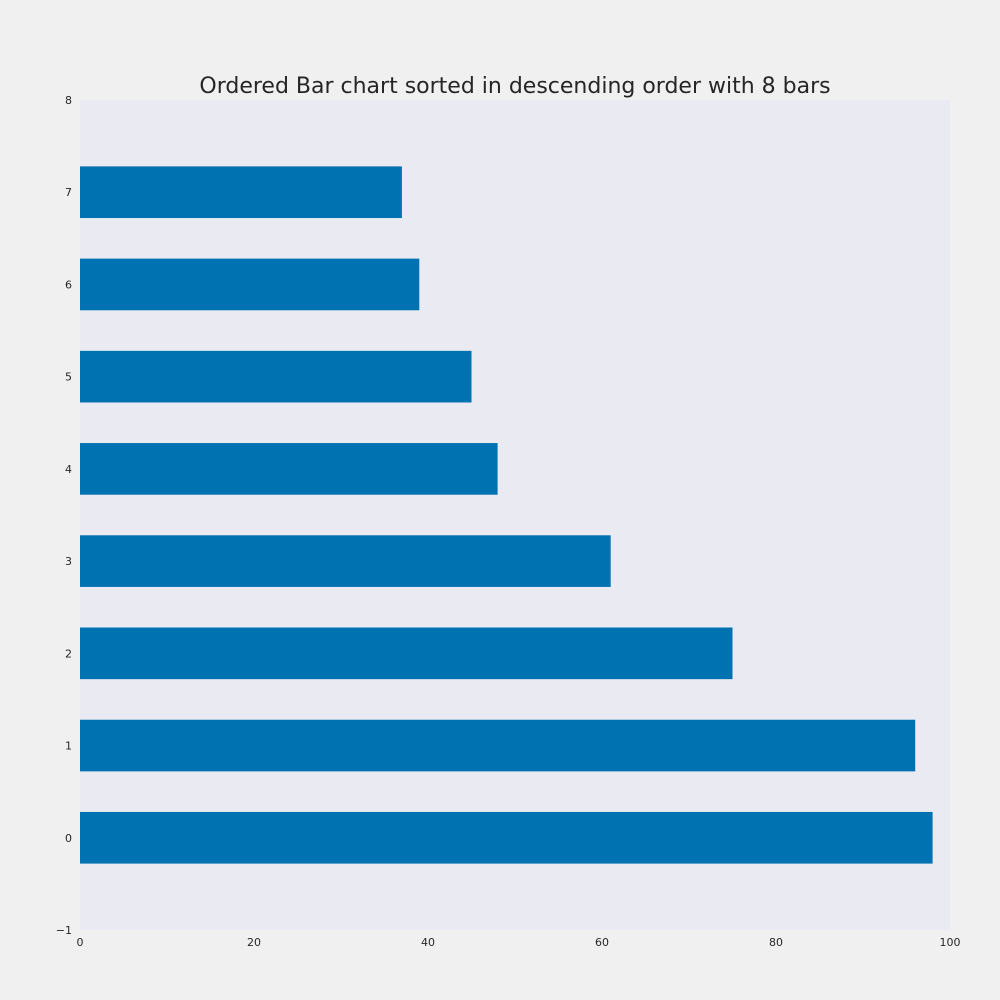 This screenshot has width=1000, height=1000. Describe the element at coordinates (428, 942) in the screenshot. I see `x-tick-label: 40` at that location.